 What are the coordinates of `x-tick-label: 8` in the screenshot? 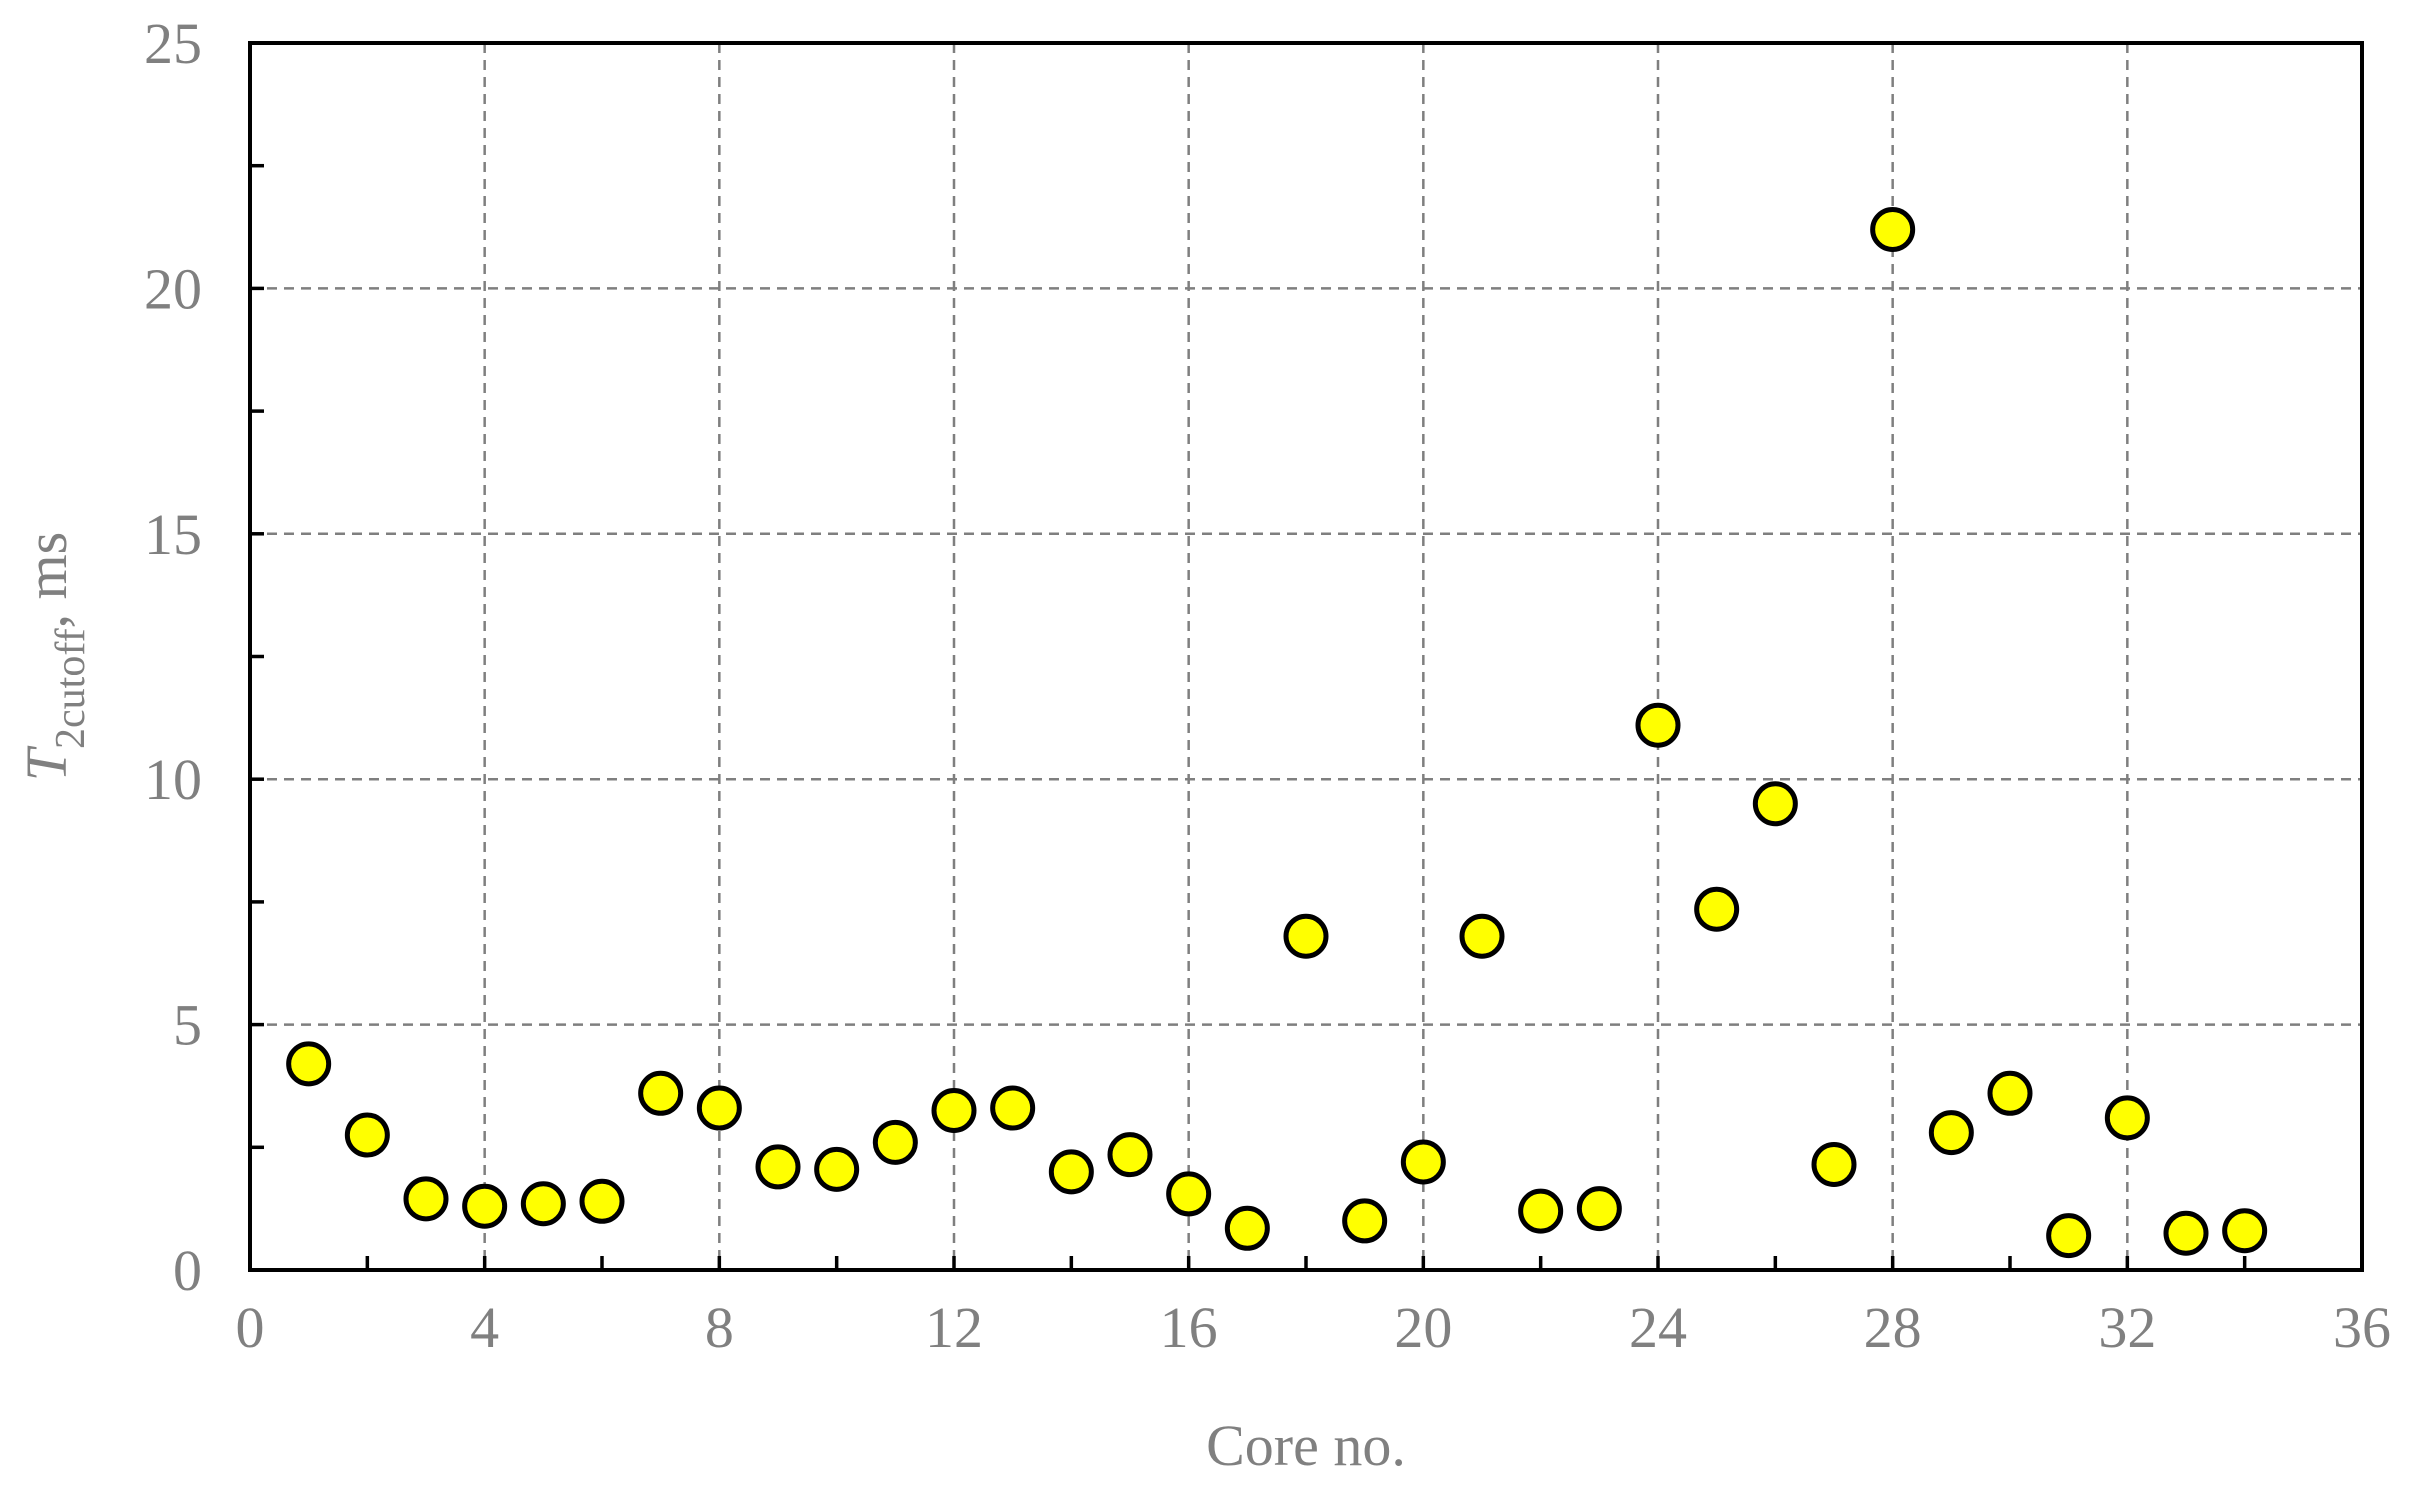 It's located at (719, 1327).